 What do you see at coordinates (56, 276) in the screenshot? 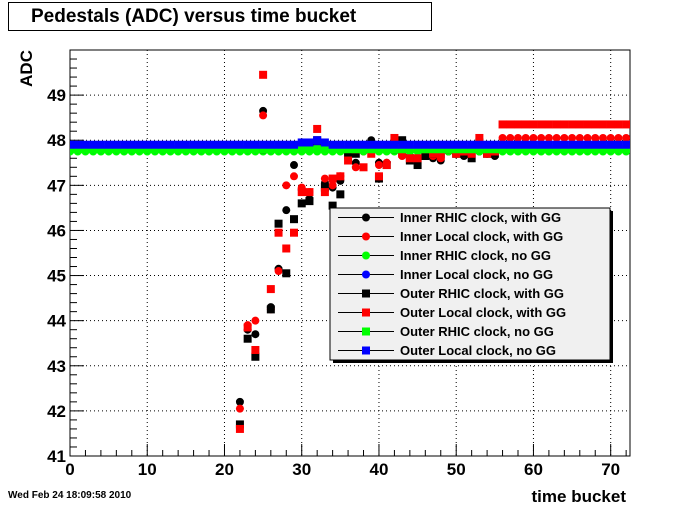
I see `y-tick-label: 45` at bounding box center [56, 276].